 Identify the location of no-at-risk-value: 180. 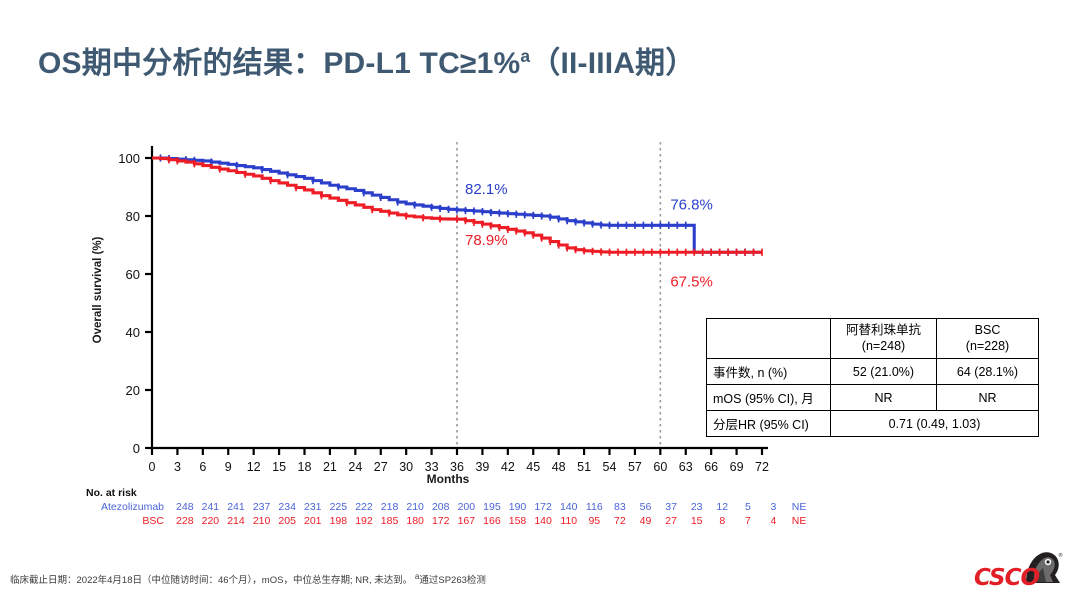
(415, 521).